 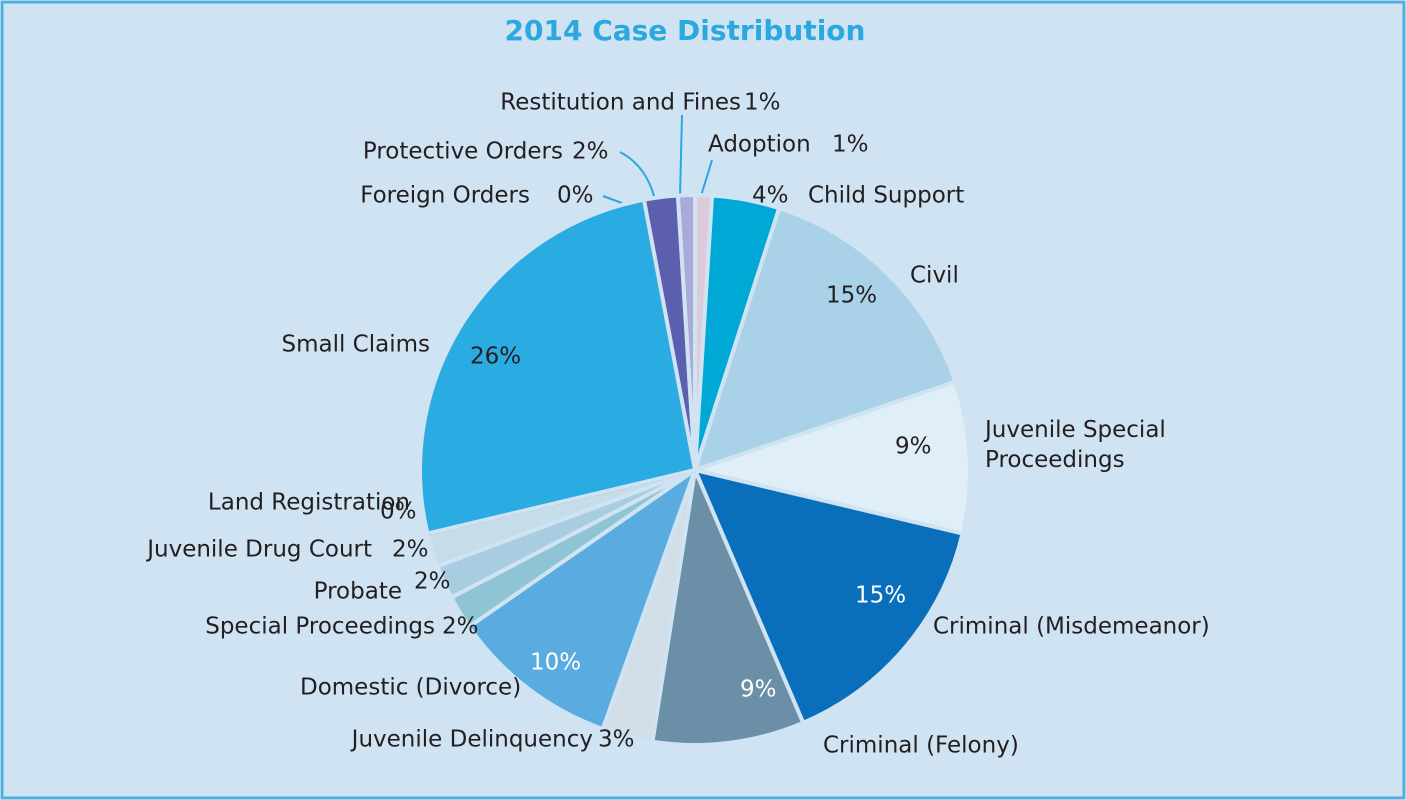 I want to click on value-label: 4%, so click(x=770, y=196).